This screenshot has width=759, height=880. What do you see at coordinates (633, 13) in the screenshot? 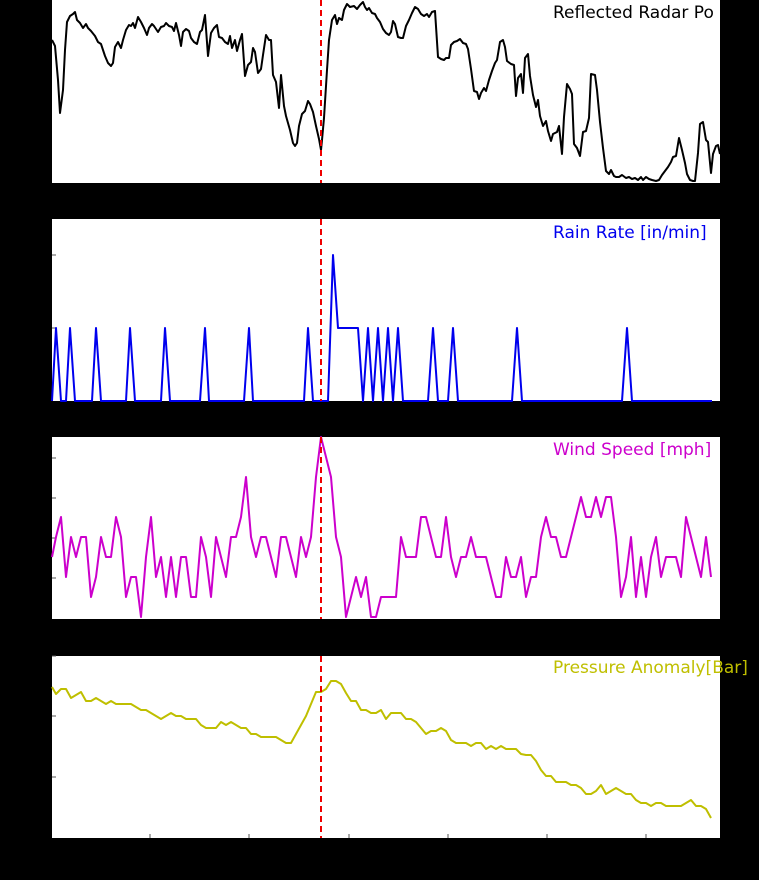
I see `radar-power-title: Reflected Radar Po` at bounding box center [633, 13].